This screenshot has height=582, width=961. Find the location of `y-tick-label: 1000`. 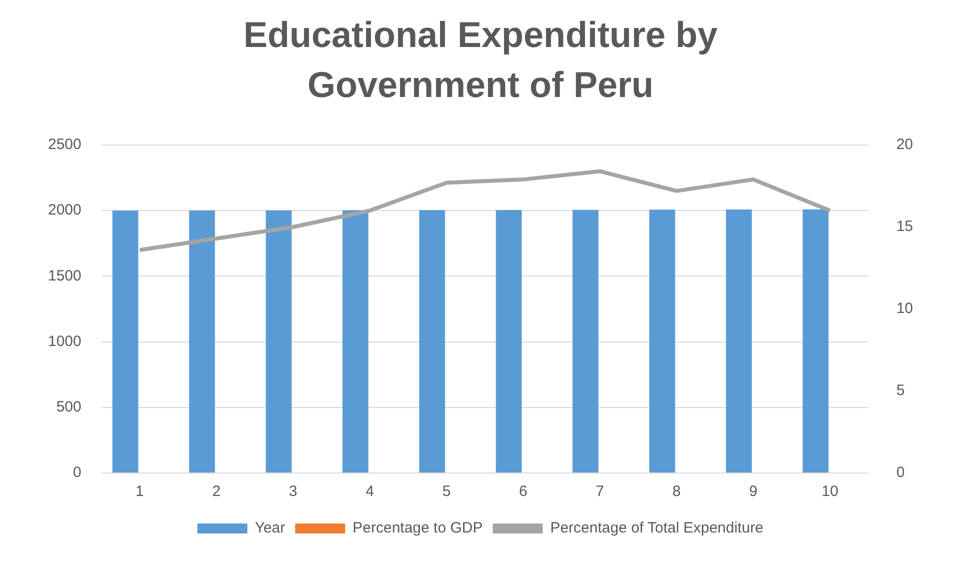

y-tick-label: 1000 is located at coordinates (65, 341).